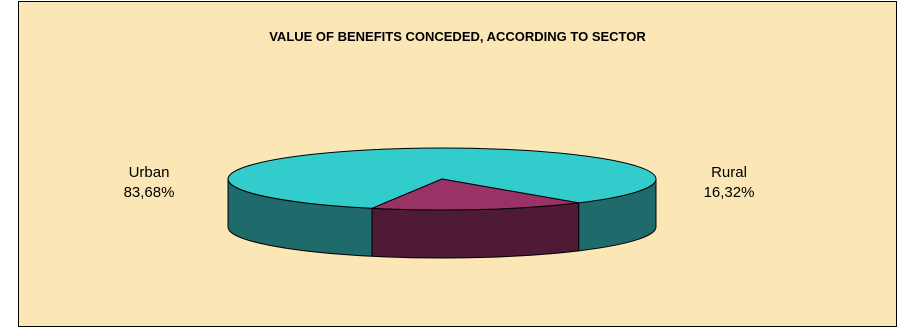  Describe the element at coordinates (729, 183) in the screenshot. I see `rural-data-label: Rural 16,32%` at that location.